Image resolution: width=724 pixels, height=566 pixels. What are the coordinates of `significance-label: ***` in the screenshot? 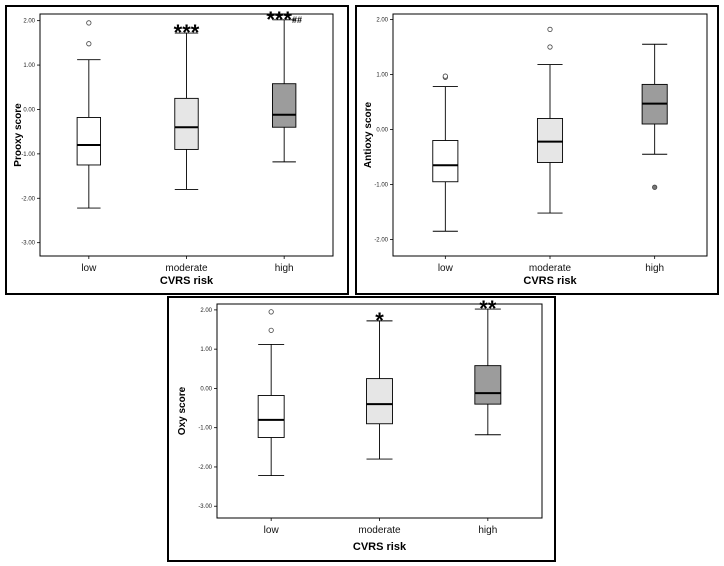 It's located at (187, 32).